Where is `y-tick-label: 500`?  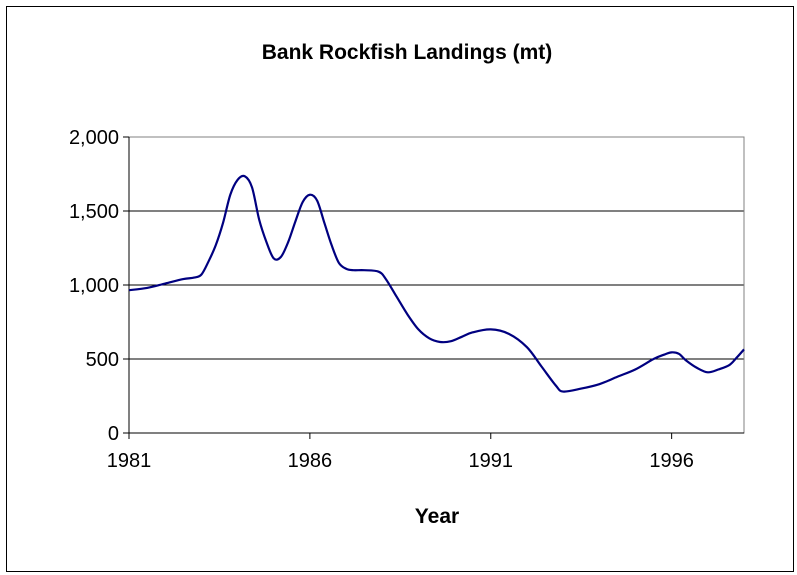 y-tick-label: 500 is located at coordinates (102, 360).